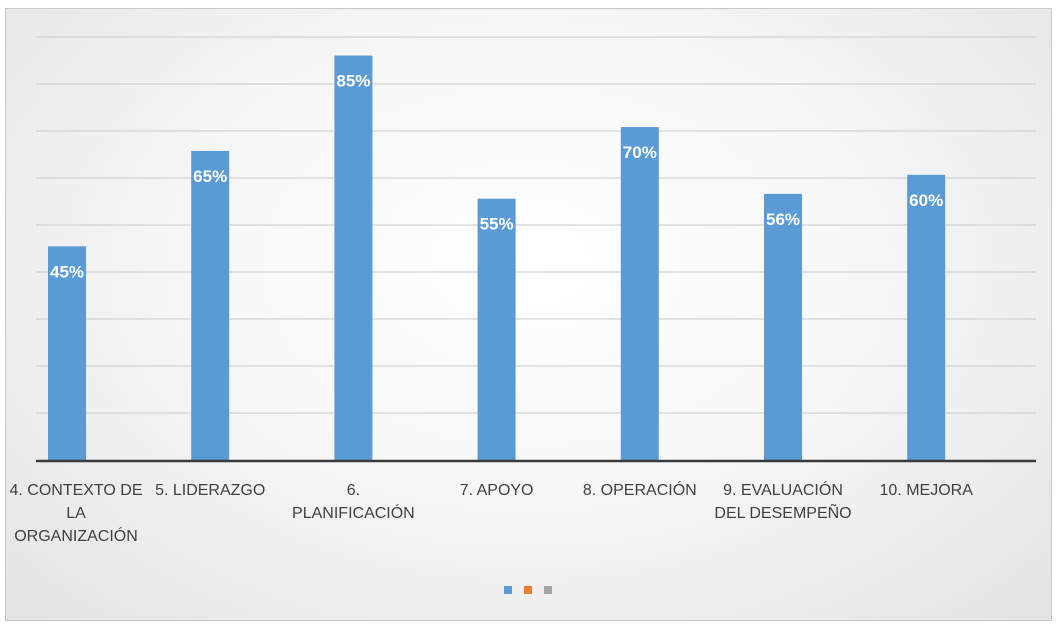  I want to click on category-label: 9. EVALUACIÓN DEL DESEMPEÑO, so click(783, 502).